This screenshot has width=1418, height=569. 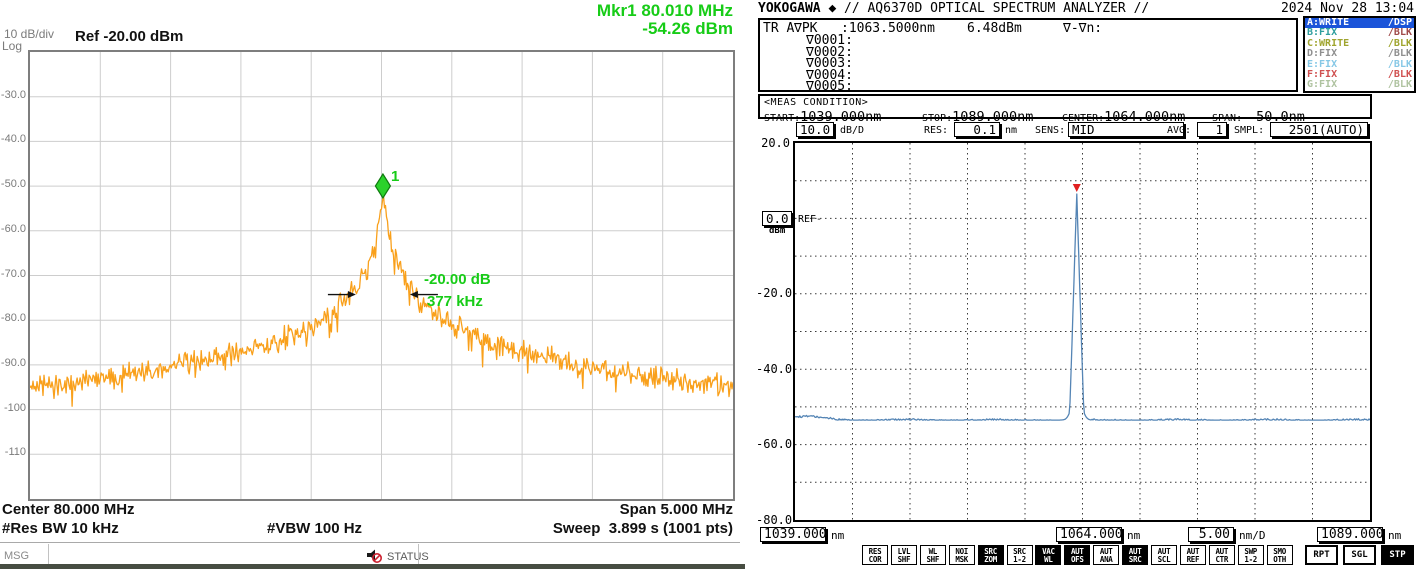 What do you see at coordinates (977, 129) in the screenshot?
I see `resolution-field: 0.1` at bounding box center [977, 129].